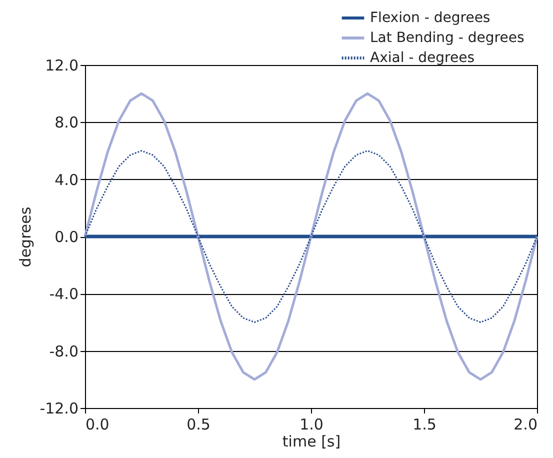 The width and height of the screenshot is (553, 458). Describe the element at coordinates (25, 237) in the screenshot. I see `y-axis-title: degrees` at that location.